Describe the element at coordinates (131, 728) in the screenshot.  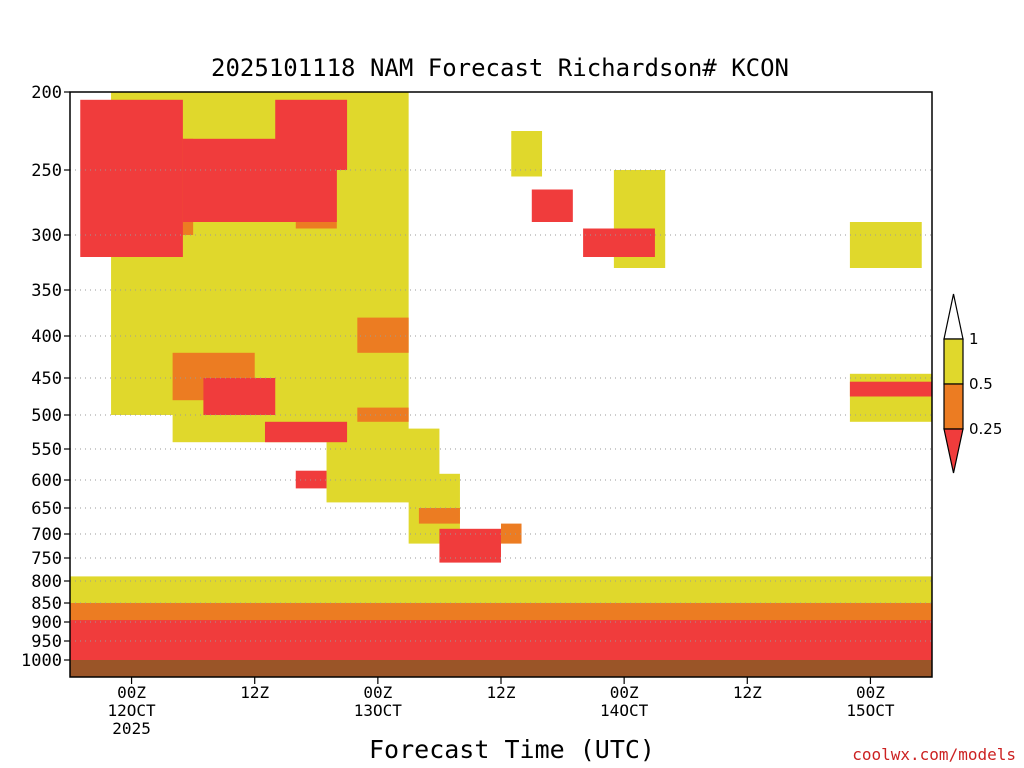
I see `x-tick-label: 2025` at that location.